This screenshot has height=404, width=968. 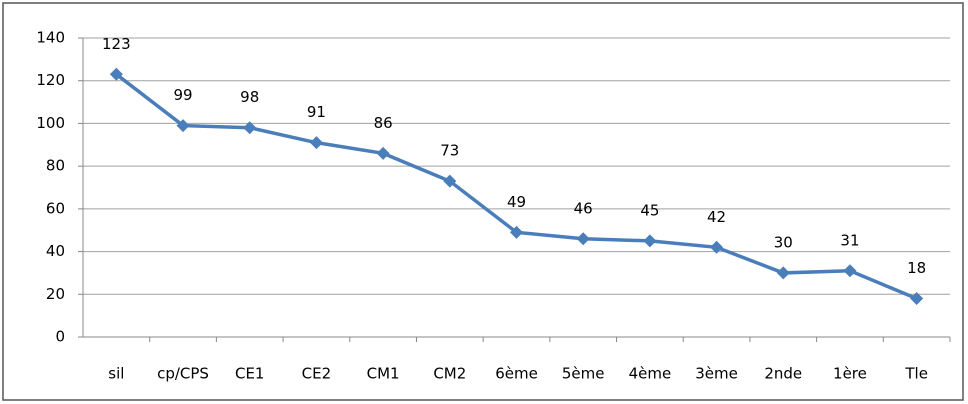 I want to click on data-label: 49, so click(x=516, y=202).